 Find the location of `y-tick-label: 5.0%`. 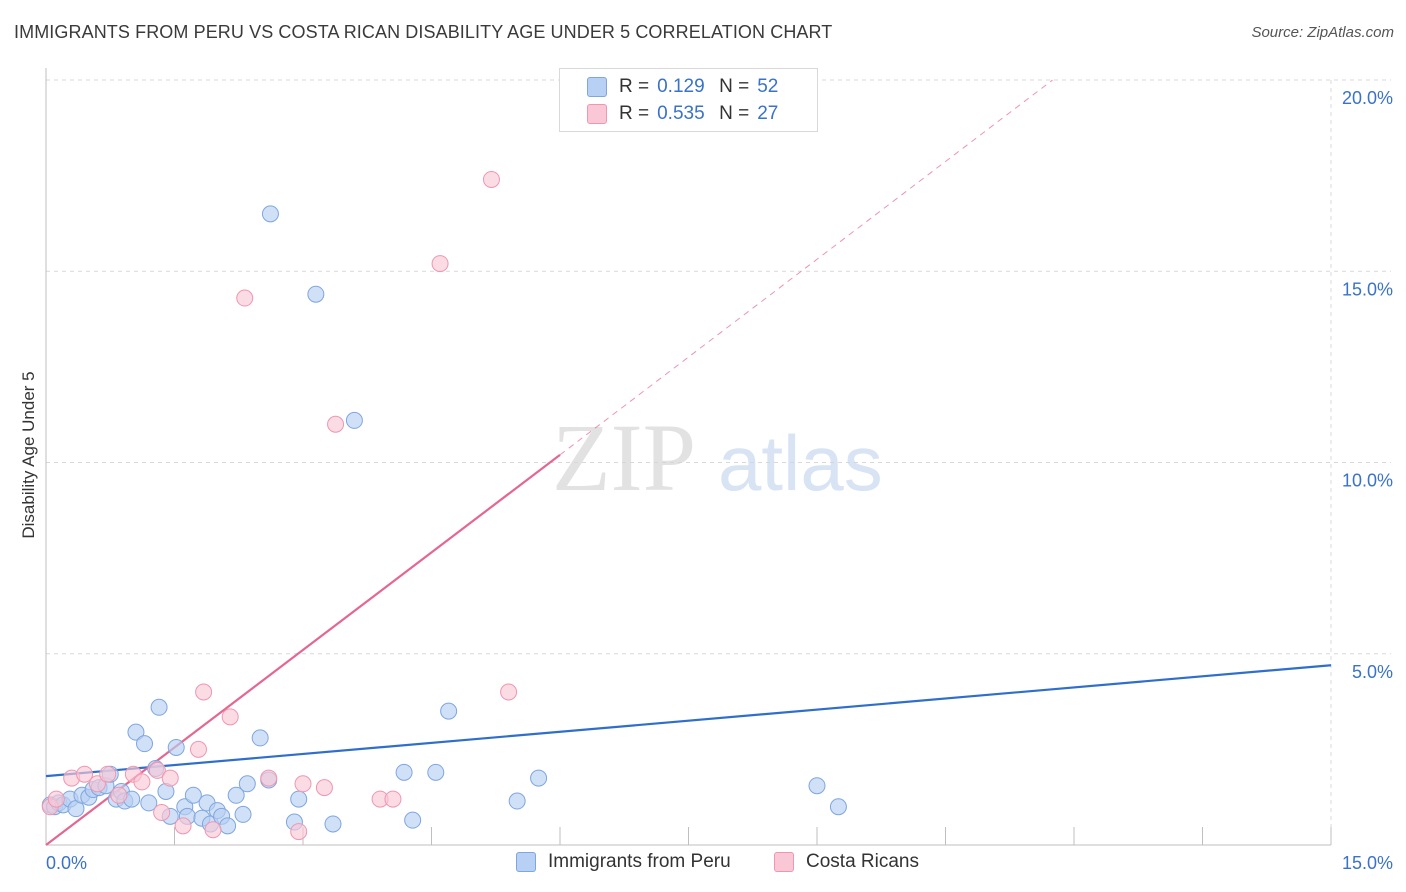

y-tick-label: 5.0% is located at coordinates (1372, 672).